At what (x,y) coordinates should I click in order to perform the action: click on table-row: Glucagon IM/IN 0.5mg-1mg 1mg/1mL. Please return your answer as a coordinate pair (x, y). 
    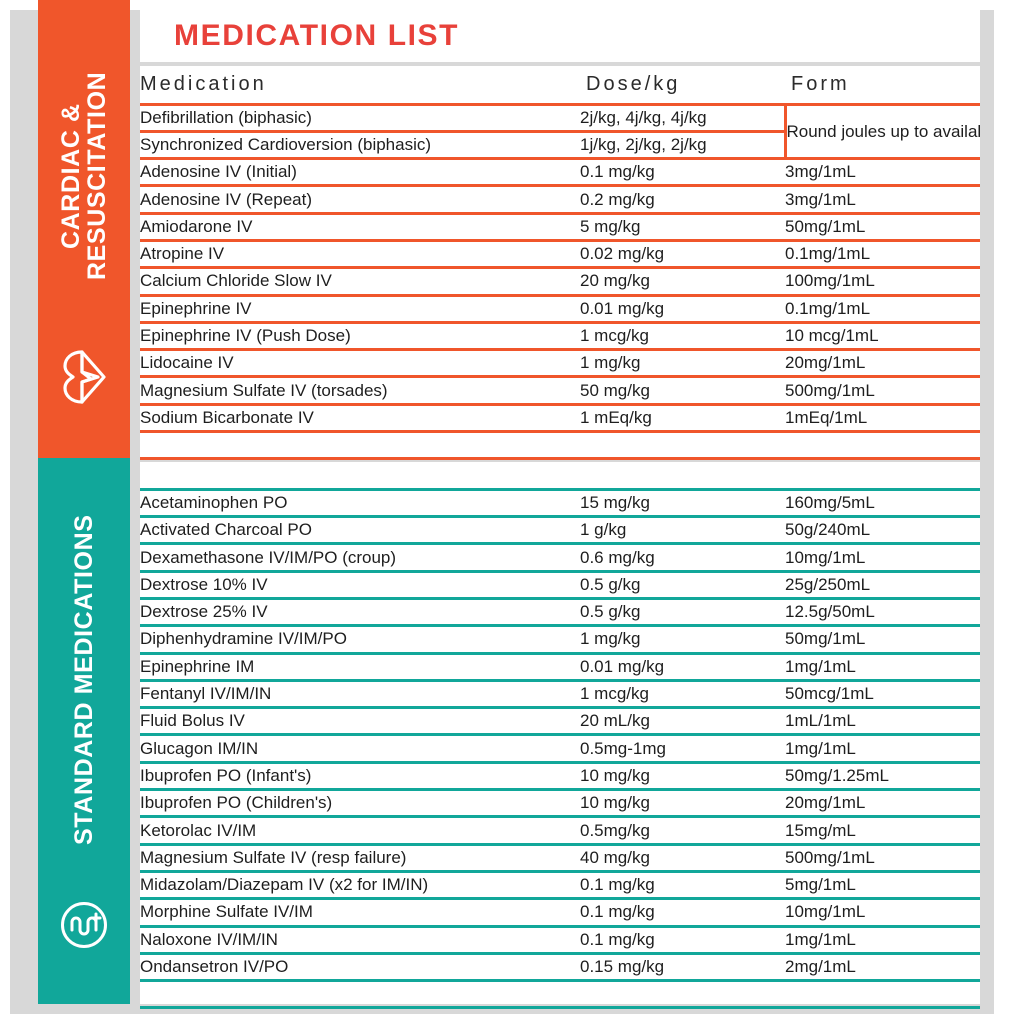
    Looking at the image, I should click on (560, 749).